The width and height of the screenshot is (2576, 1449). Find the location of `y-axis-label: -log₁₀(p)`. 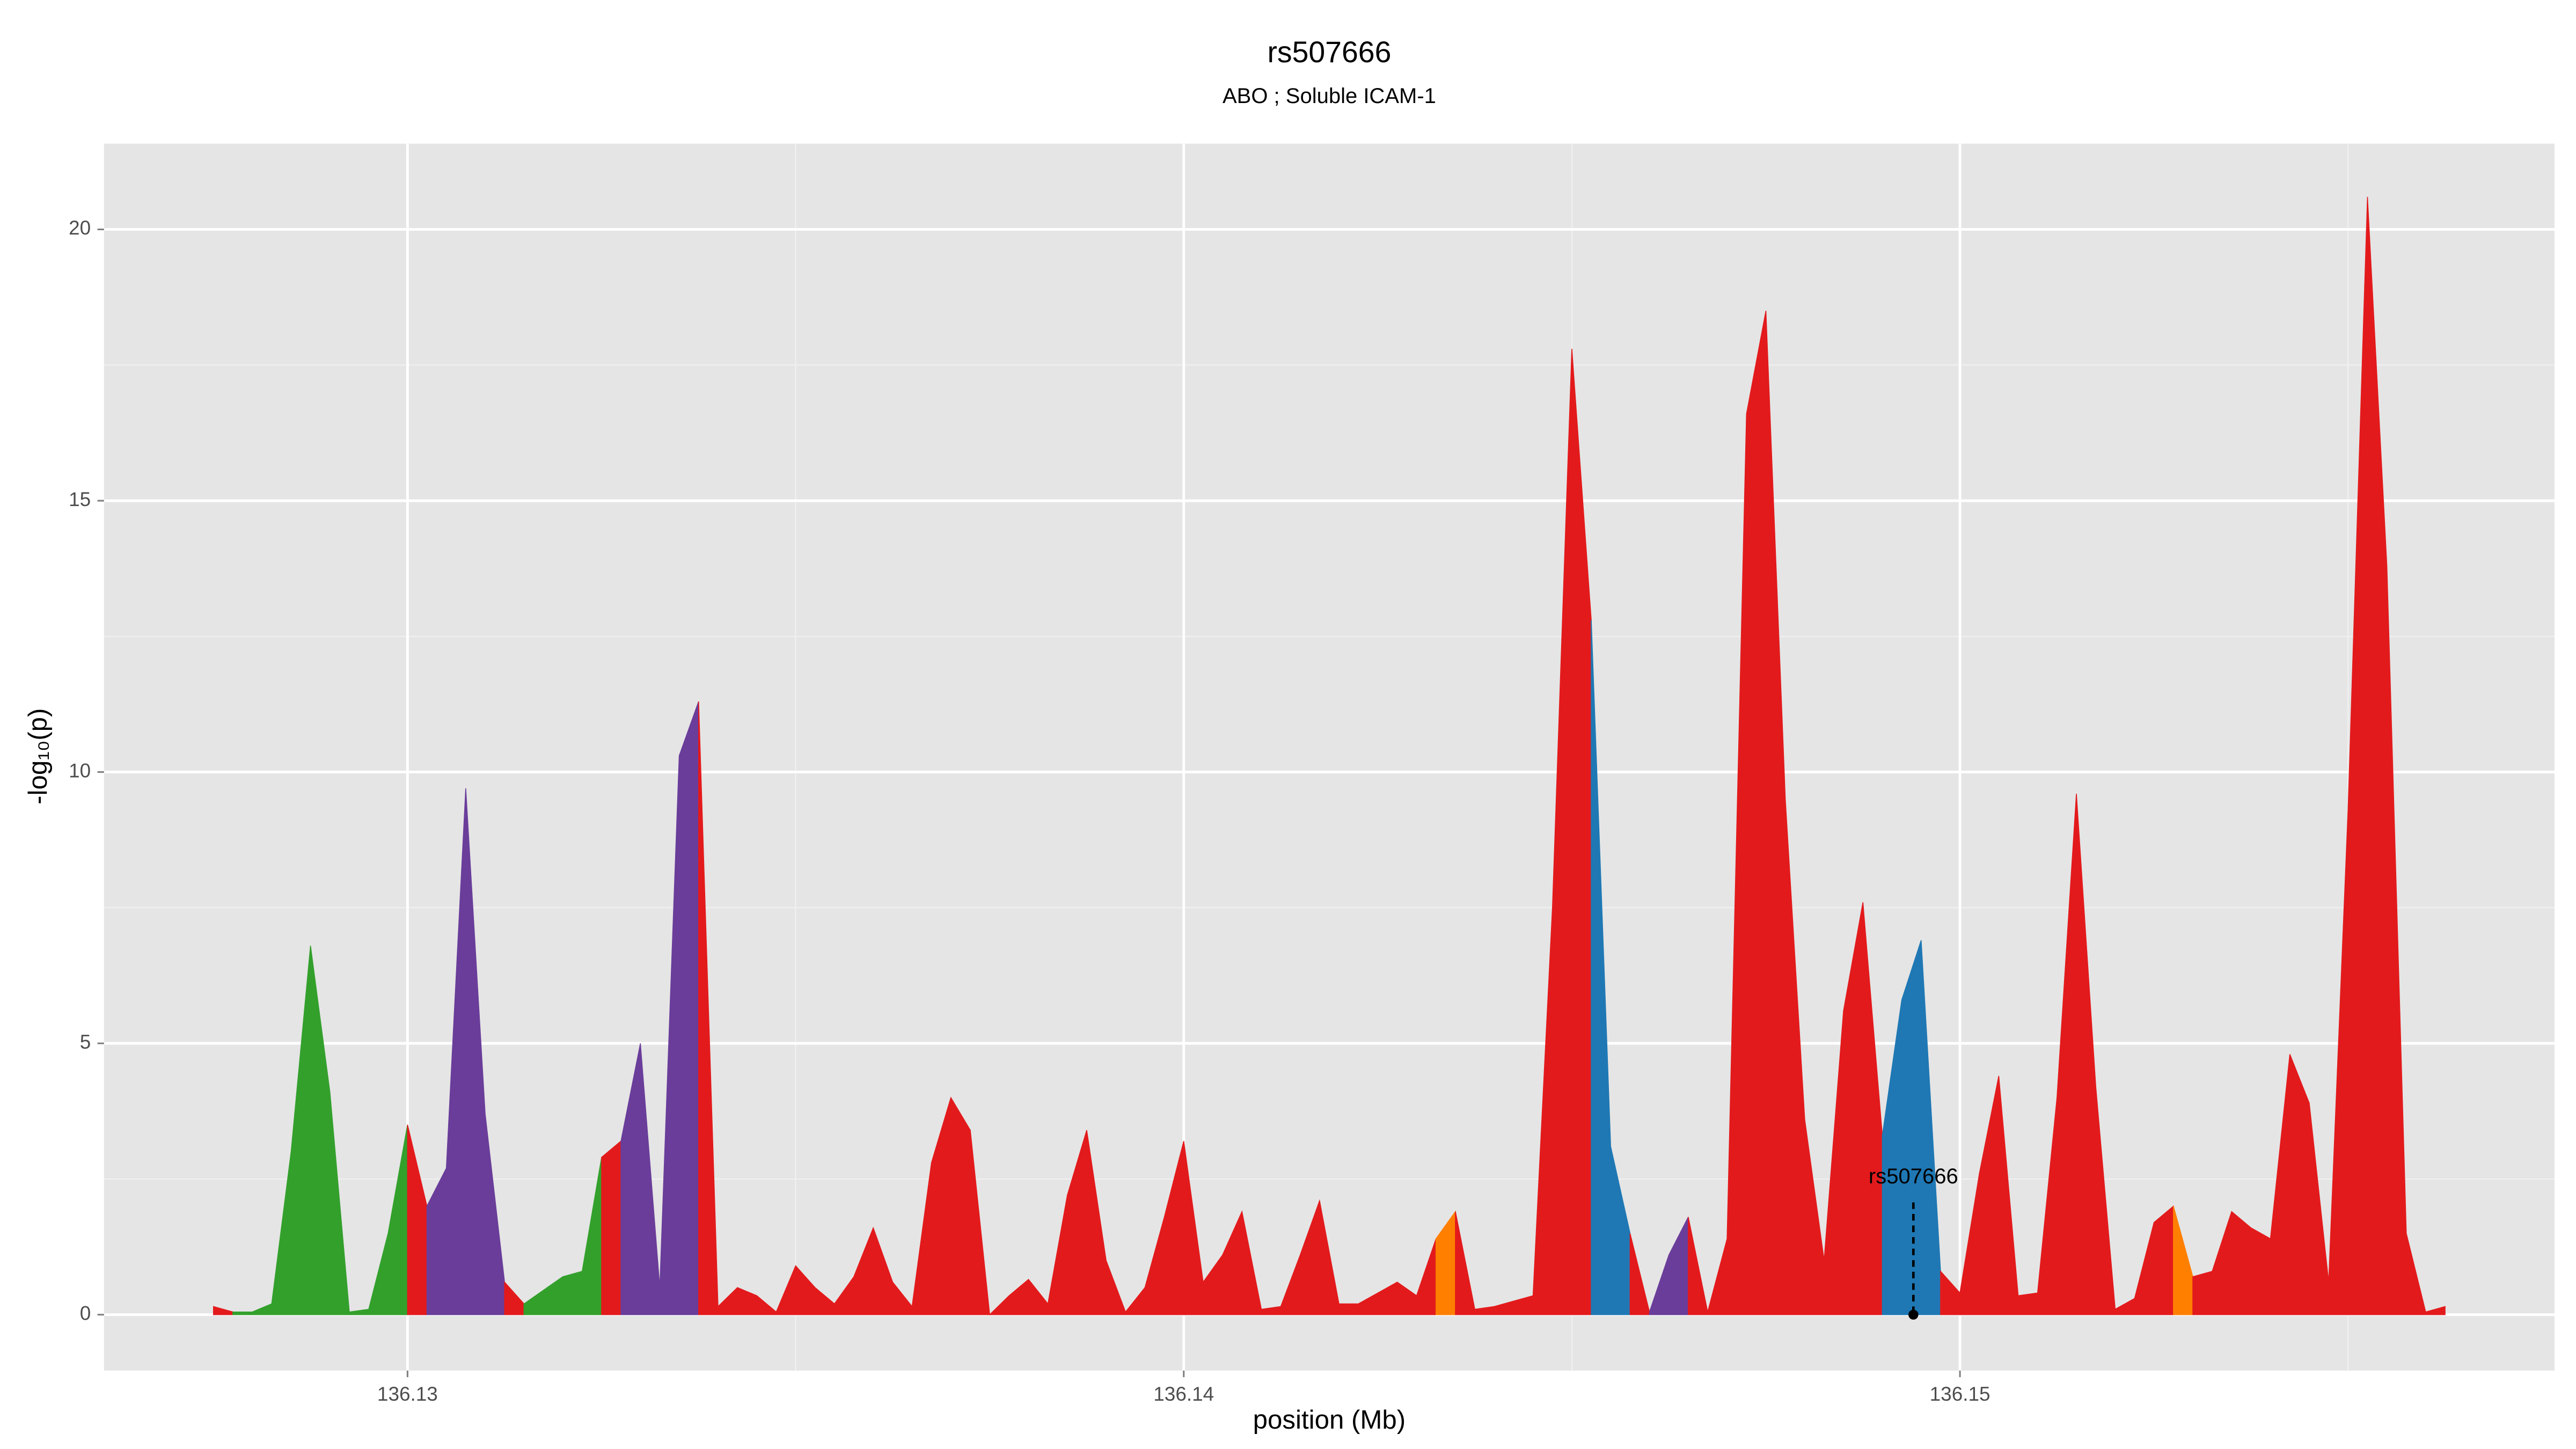

y-axis-label: -log₁₀(p) is located at coordinates (38, 756).